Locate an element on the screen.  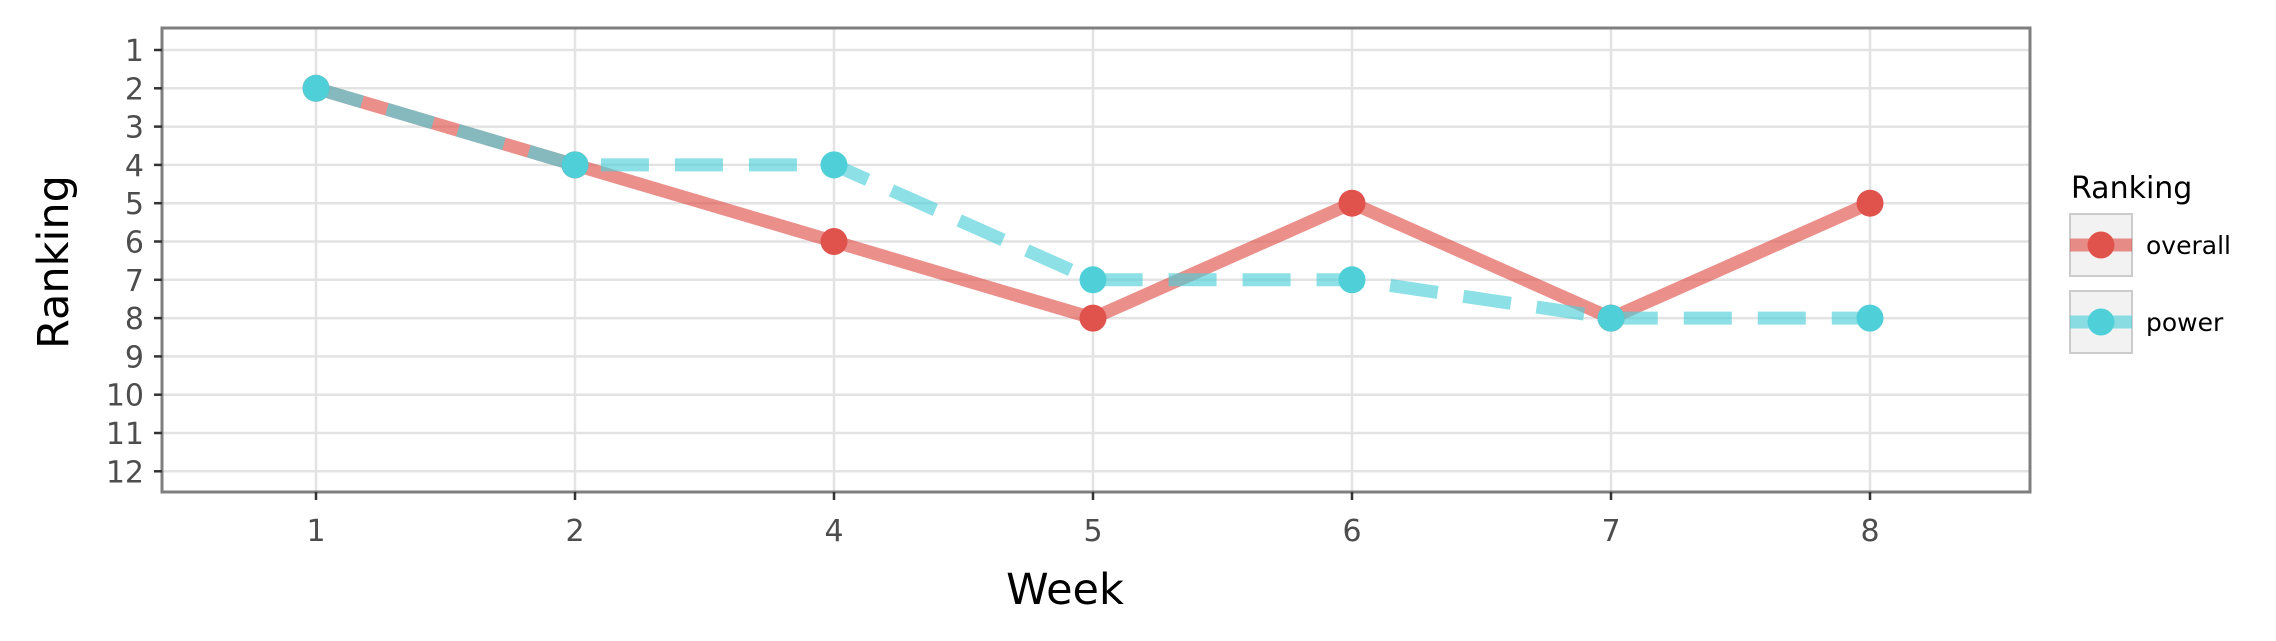
y-tick-label: 10 is located at coordinates (125, 396).